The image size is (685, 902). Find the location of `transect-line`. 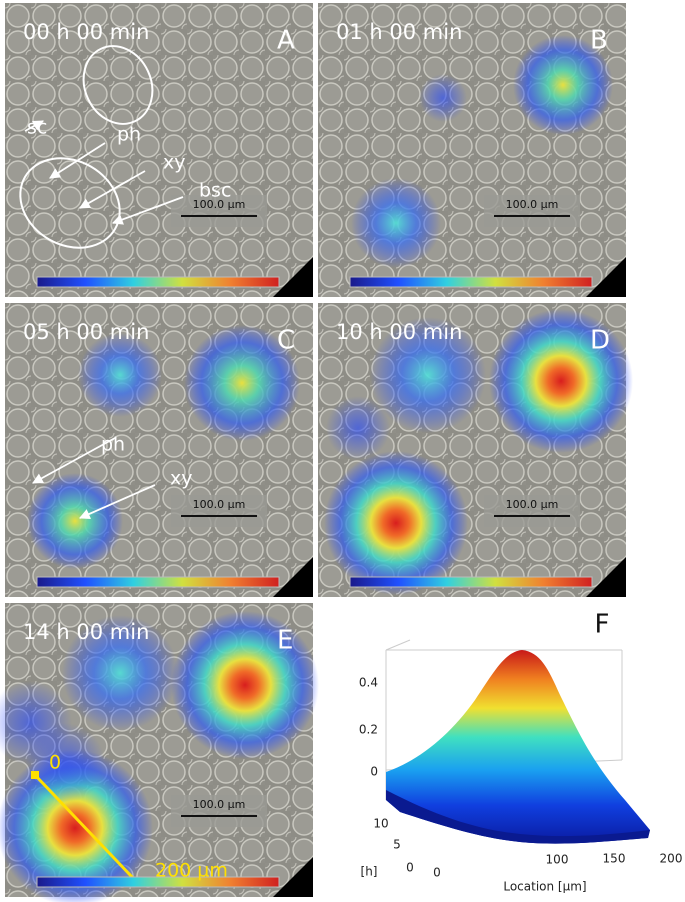

transect-line is located at coordinates (84, 826).